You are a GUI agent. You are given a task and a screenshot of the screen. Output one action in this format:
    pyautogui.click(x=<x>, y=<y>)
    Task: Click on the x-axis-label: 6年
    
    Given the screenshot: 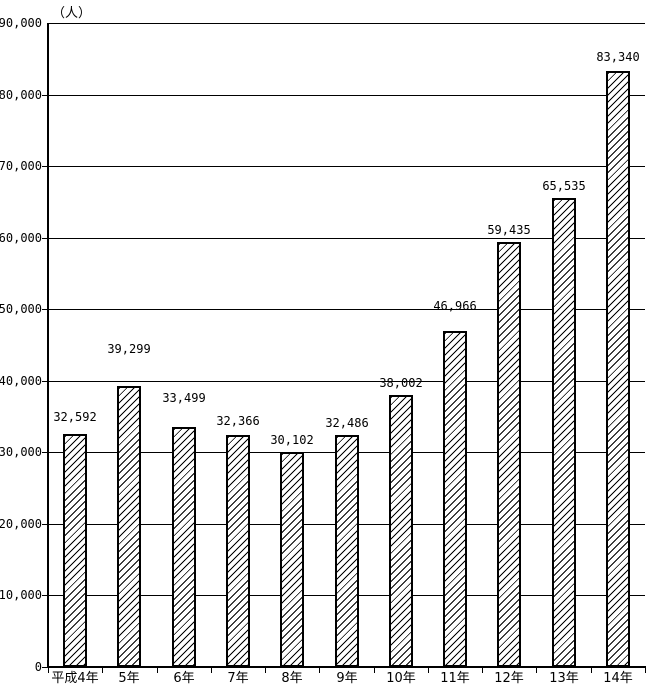 What is the action you would take?
    pyautogui.click(x=184, y=678)
    